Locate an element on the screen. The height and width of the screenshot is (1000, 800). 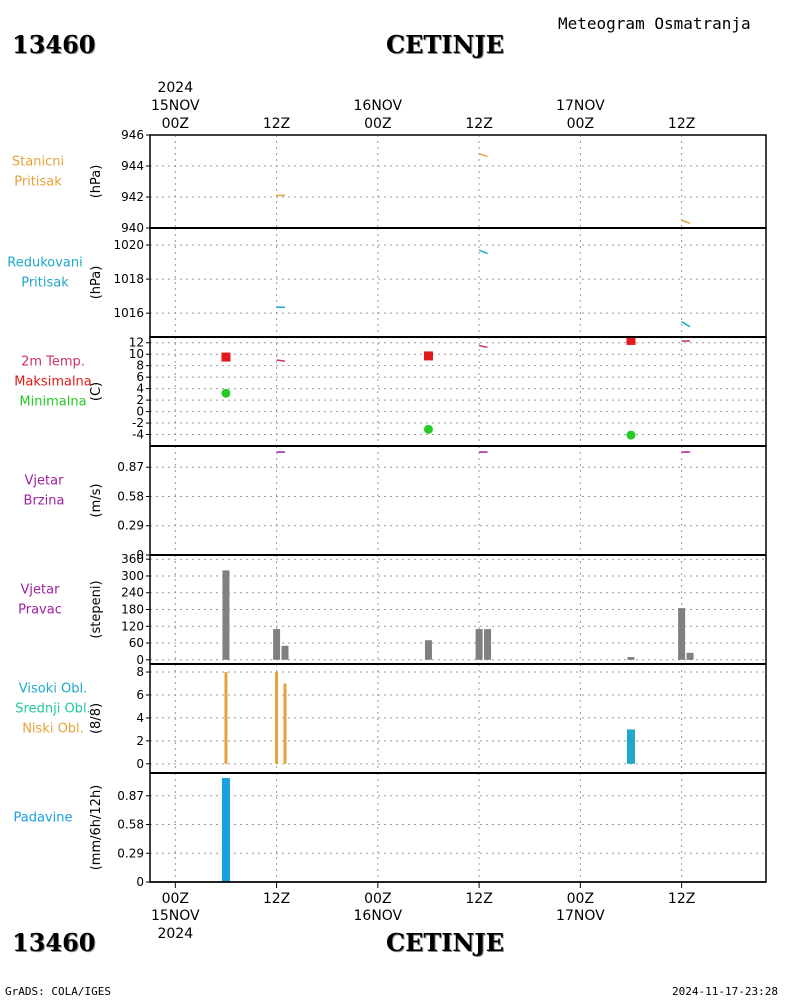
panel-label: Pravac is located at coordinates (40, 610).